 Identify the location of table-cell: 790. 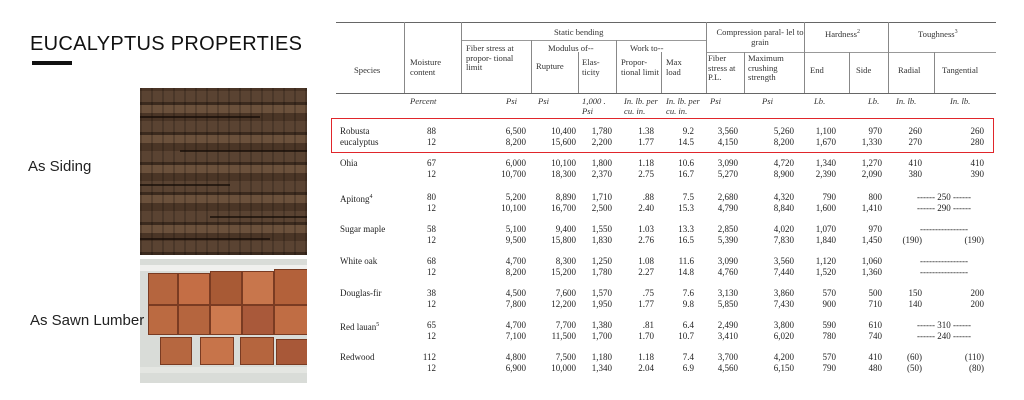
(829, 197).